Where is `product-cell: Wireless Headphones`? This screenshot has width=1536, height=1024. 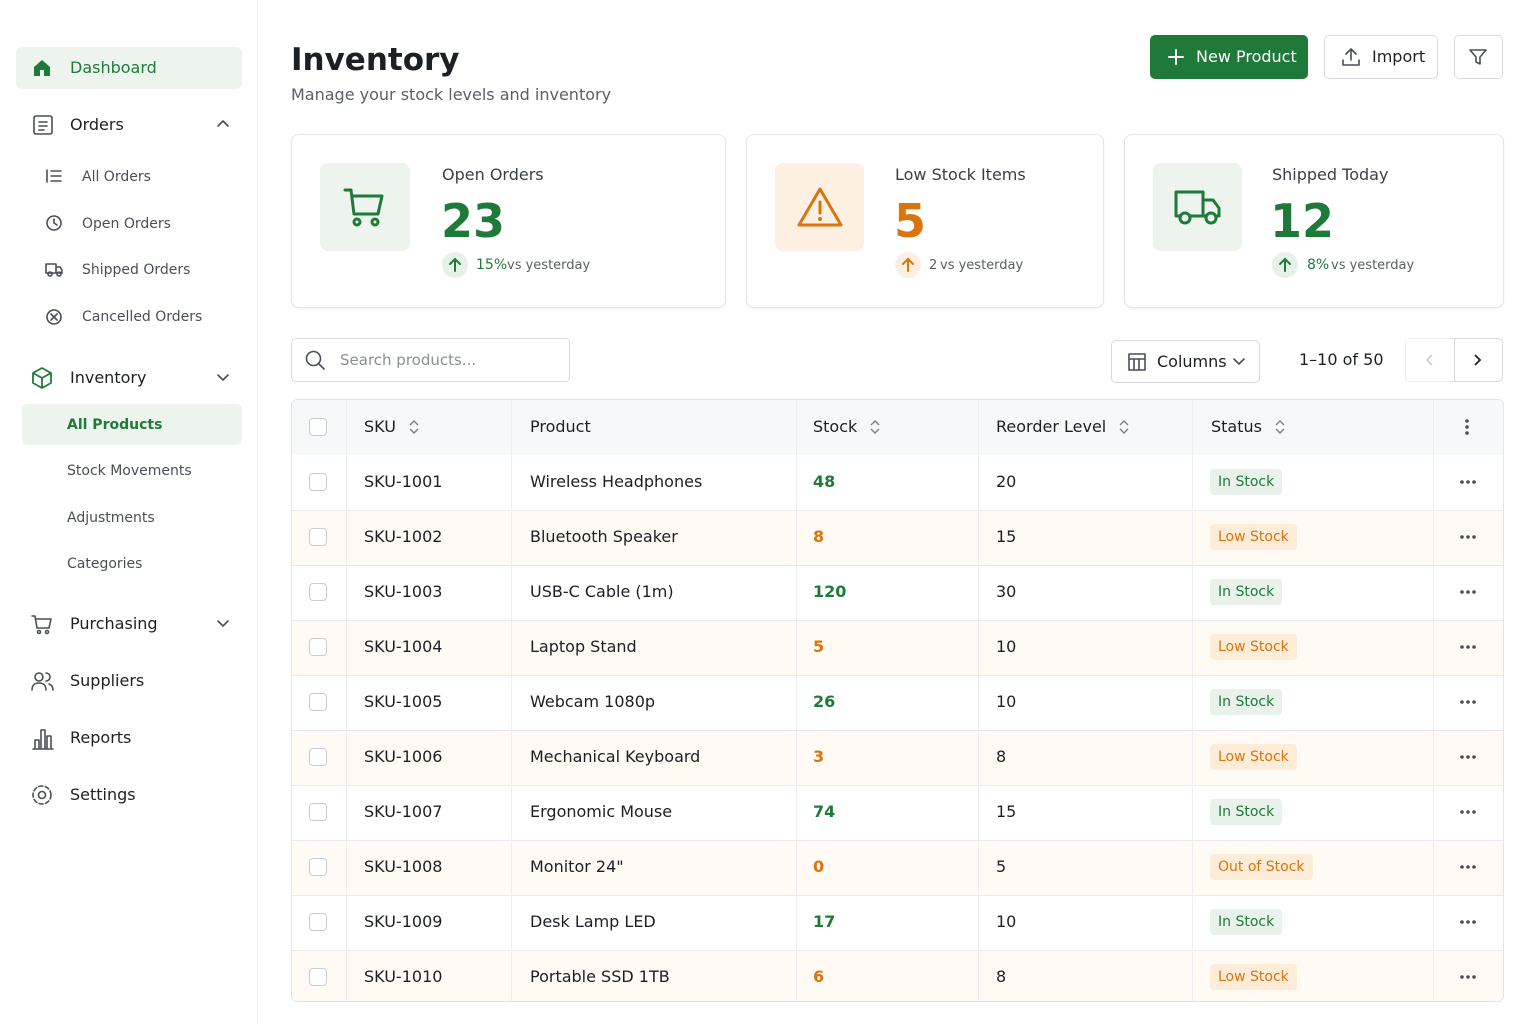
product-cell: Wireless Headphones is located at coordinates (616, 481).